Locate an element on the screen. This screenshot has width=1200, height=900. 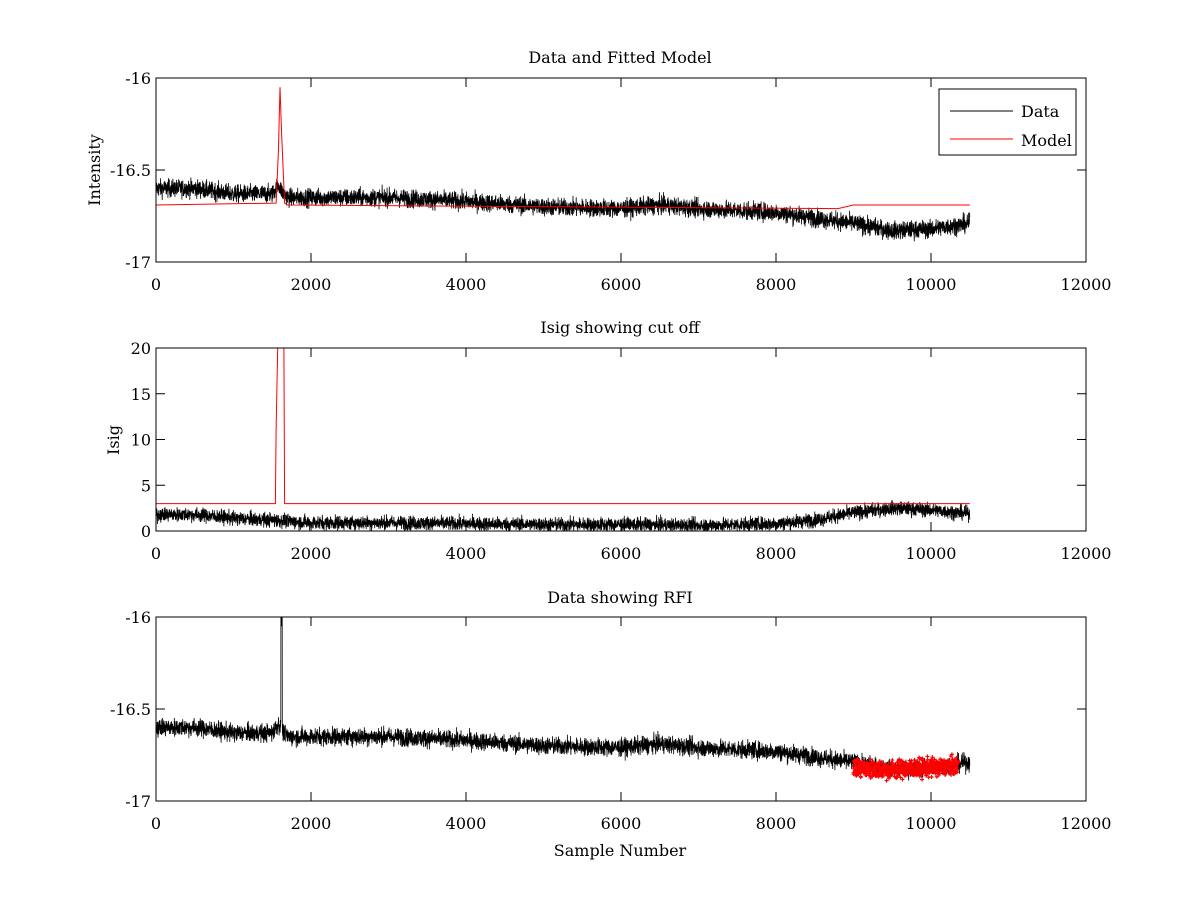
y-axis-label: Intensity is located at coordinates (94, 170).